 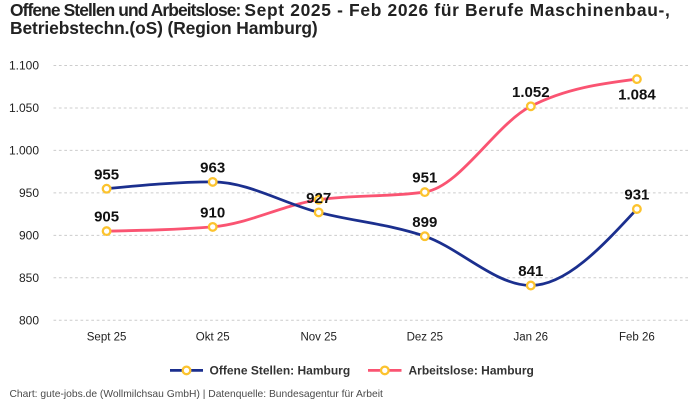 I want to click on svg-text: 927, so click(x=318, y=198).